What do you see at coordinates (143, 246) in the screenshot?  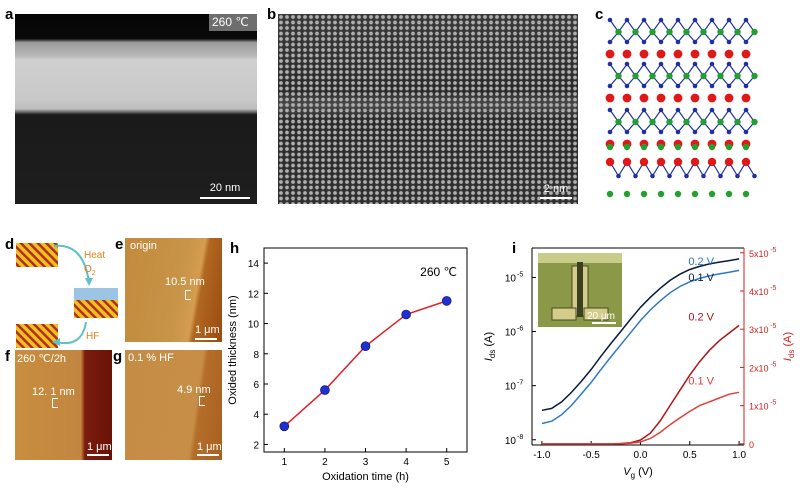 I see `afm-label-origin: origin` at bounding box center [143, 246].